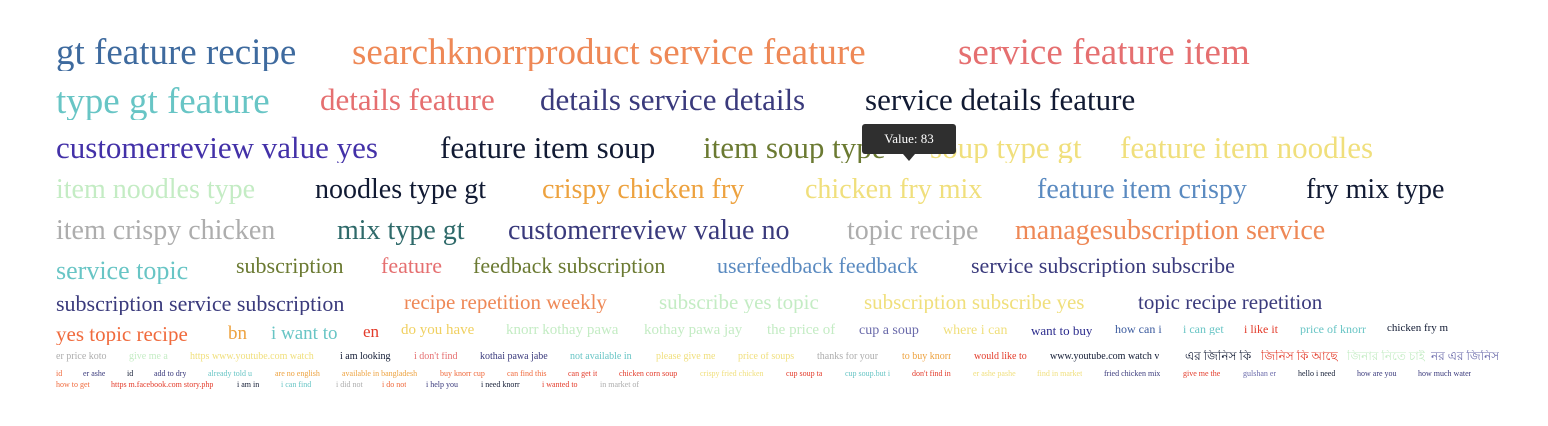  I want to click on cloud-word: do you have, so click(438, 330).